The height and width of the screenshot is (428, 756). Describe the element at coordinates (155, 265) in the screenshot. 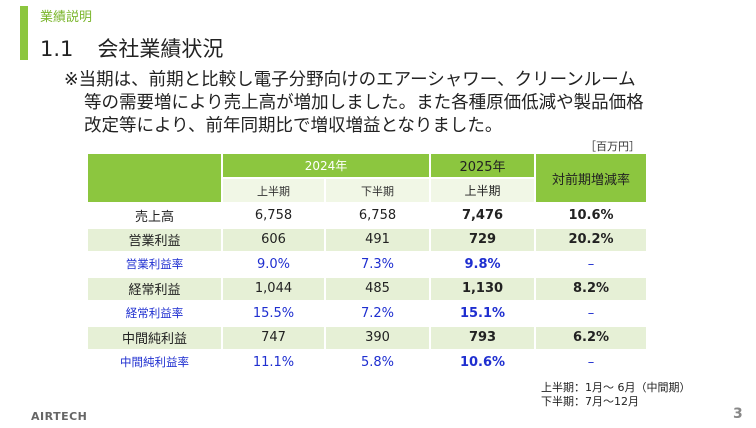

I see `row-label: 営業利益率` at that location.